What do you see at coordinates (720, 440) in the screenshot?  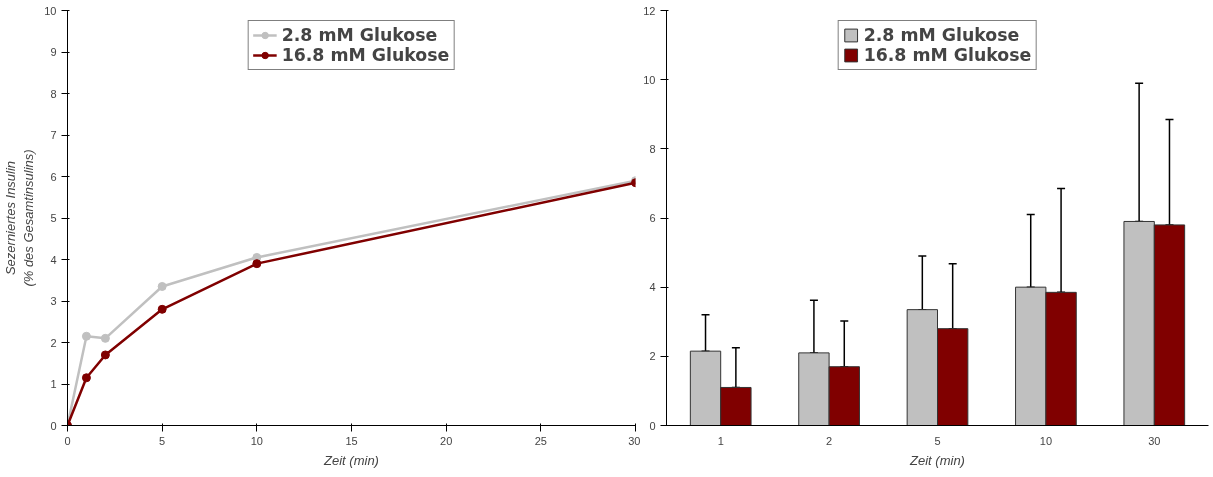 I see `x-tick-label: 1` at bounding box center [720, 440].